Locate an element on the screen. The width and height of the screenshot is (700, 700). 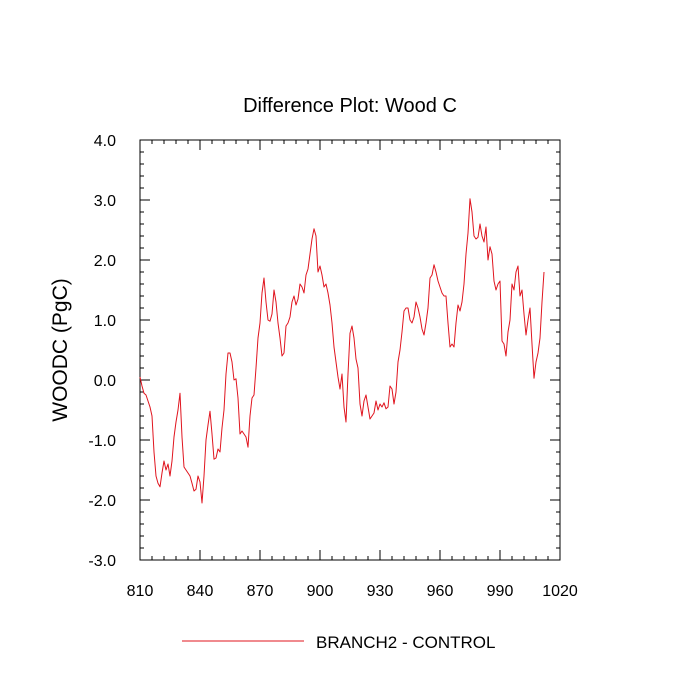
legend: BRANCH2 - CONTROL is located at coordinates (338, 642).